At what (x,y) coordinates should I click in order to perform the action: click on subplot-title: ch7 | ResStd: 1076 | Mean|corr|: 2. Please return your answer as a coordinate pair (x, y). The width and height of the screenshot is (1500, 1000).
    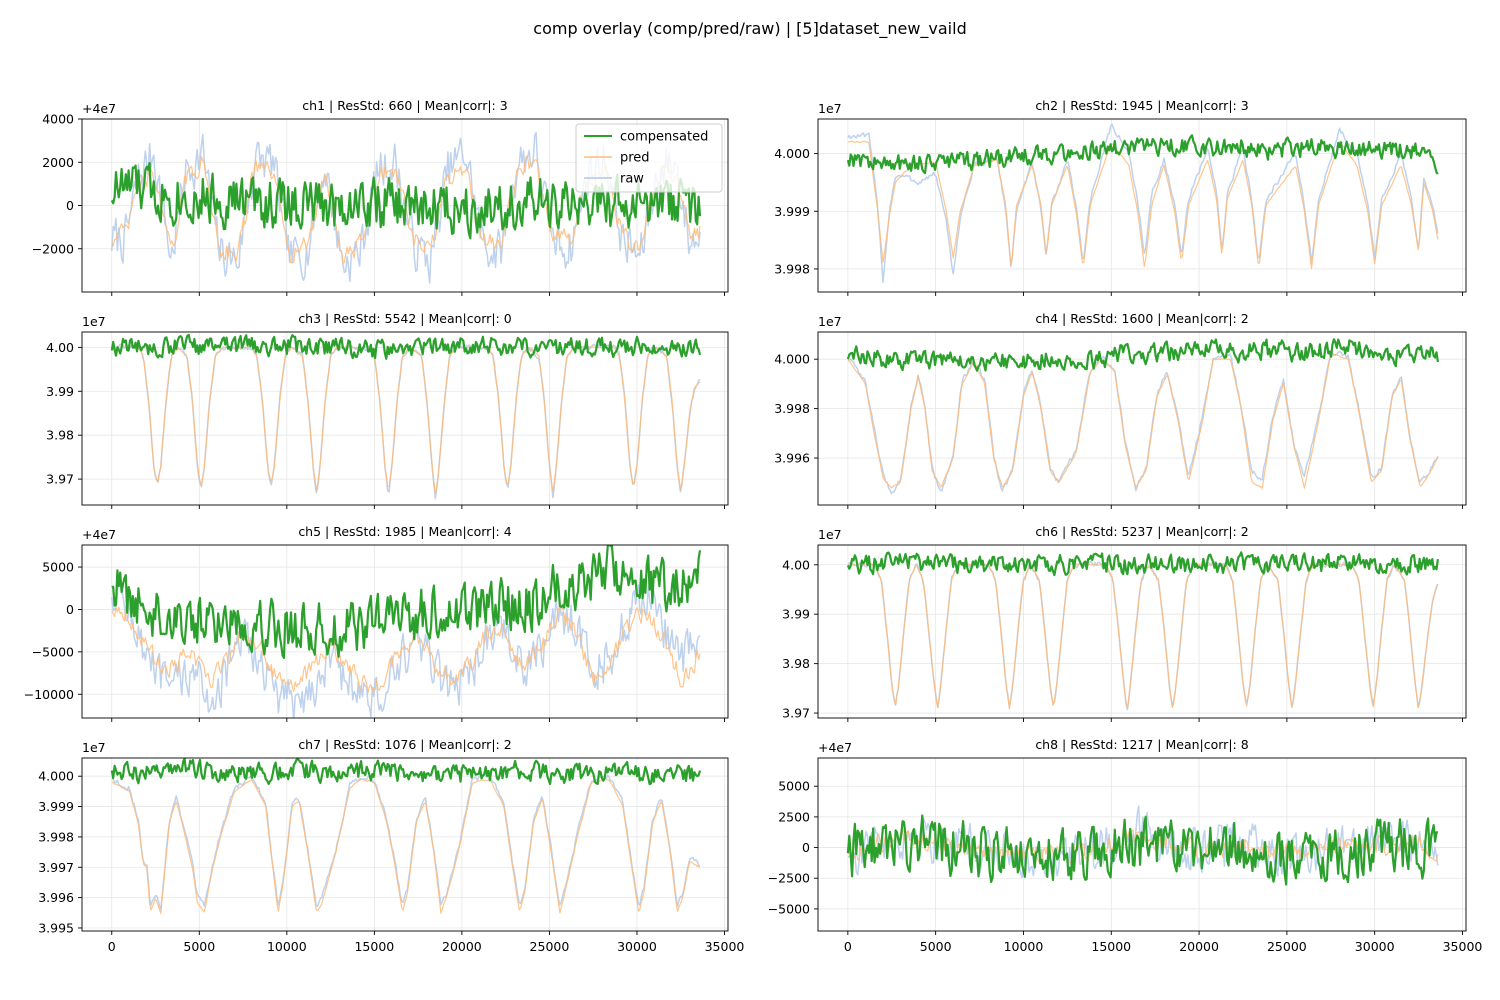
    Looking at the image, I should click on (404, 744).